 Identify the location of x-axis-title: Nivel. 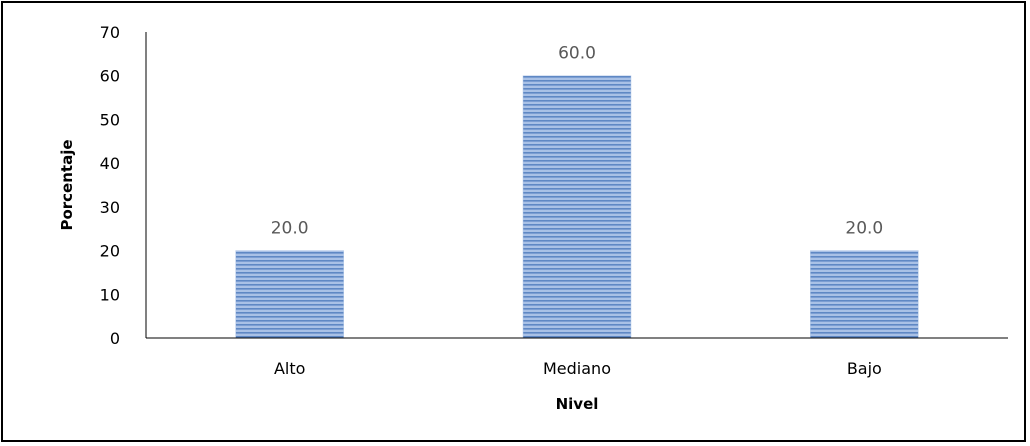
(577, 404).